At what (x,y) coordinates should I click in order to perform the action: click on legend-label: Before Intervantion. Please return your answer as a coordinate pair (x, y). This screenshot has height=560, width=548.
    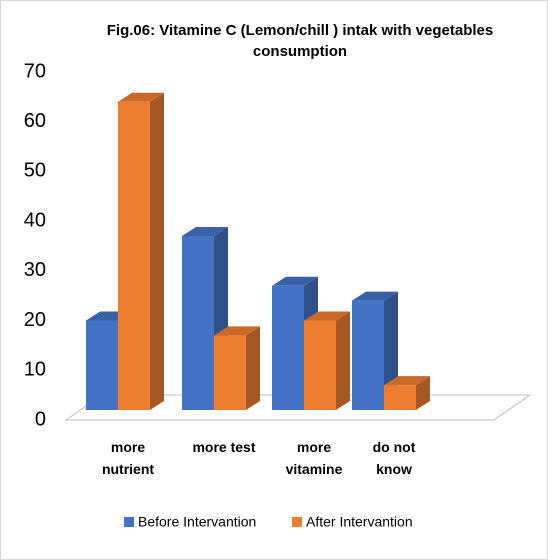
    Looking at the image, I should click on (197, 522).